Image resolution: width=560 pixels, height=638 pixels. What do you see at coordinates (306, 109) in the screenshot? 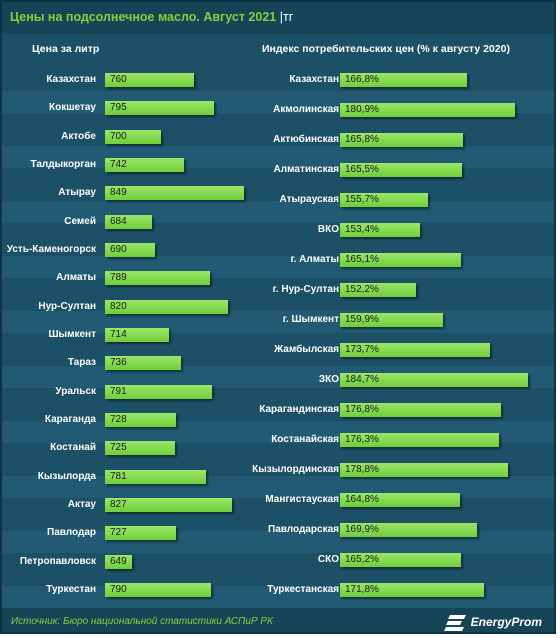
I see `category-label: Акмолинская` at bounding box center [306, 109].